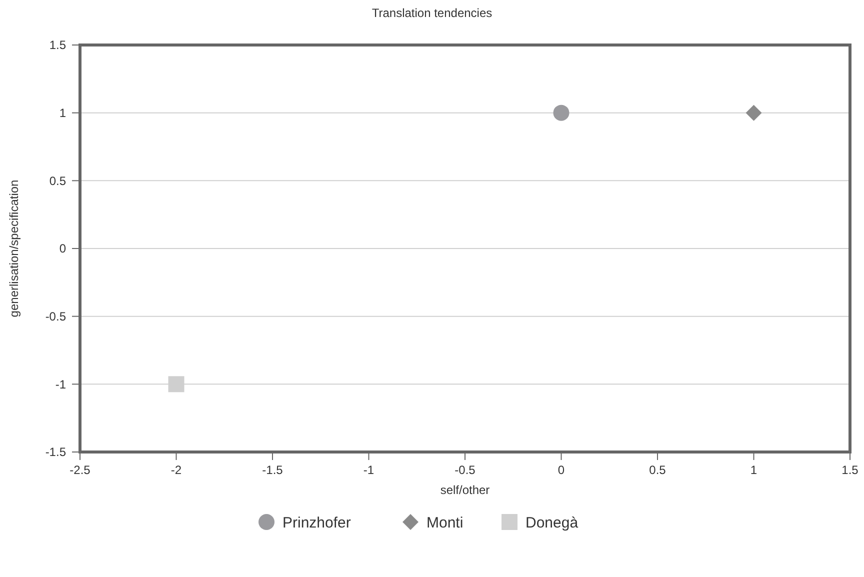 The image size is (864, 577). I want to click on x-tick-label: -2.5, so click(80, 470).